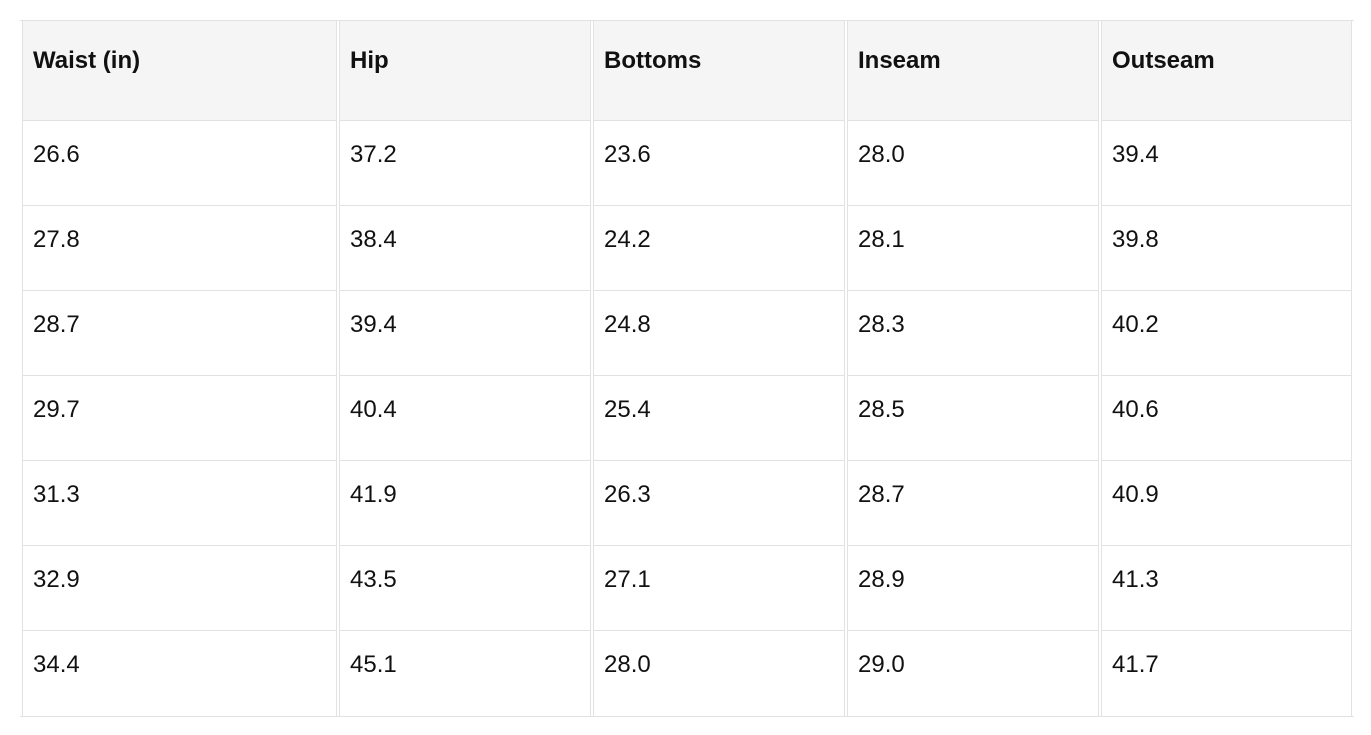 The height and width of the screenshot is (735, 1371). Describe the element at coordinates (179, 248) in the screenshot. I see `cell-waist: 27.8` at that location.